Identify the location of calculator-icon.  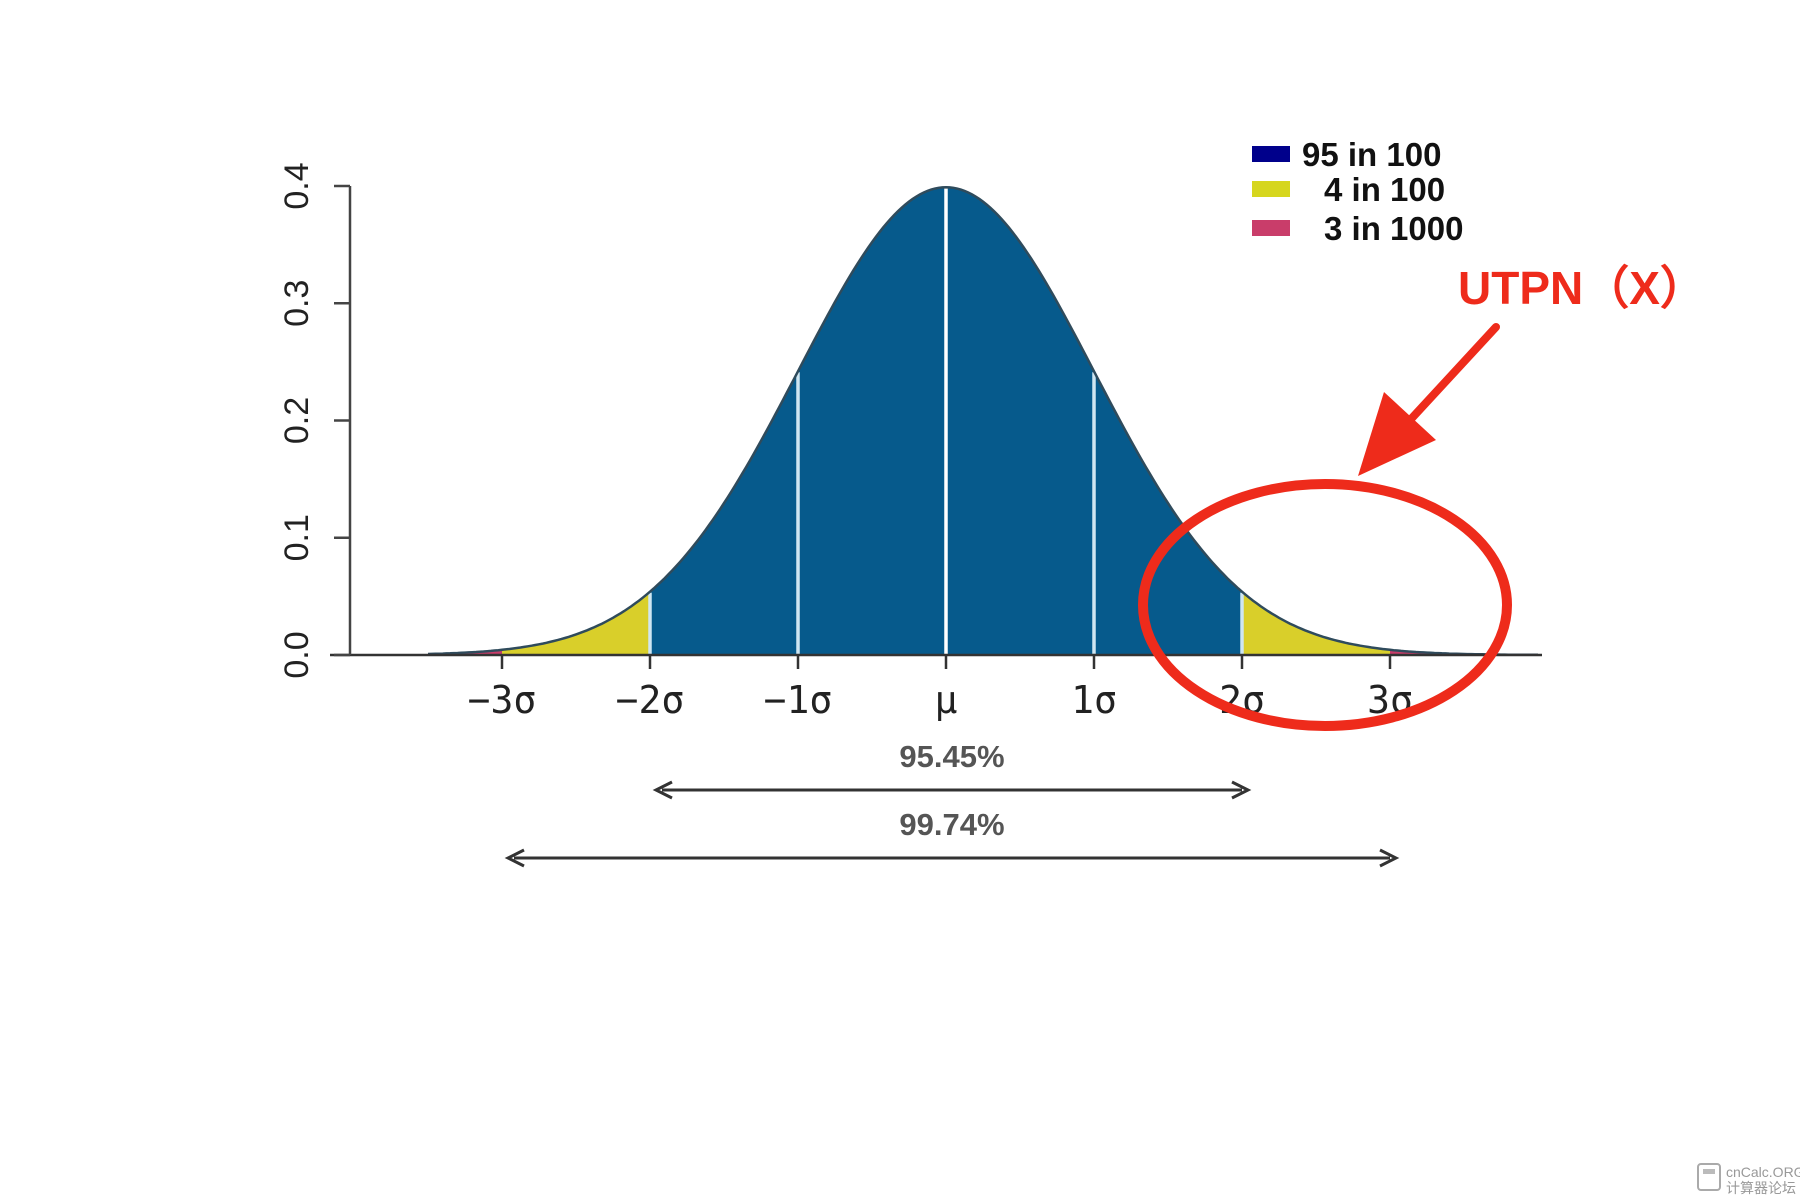
(1709, 1177).